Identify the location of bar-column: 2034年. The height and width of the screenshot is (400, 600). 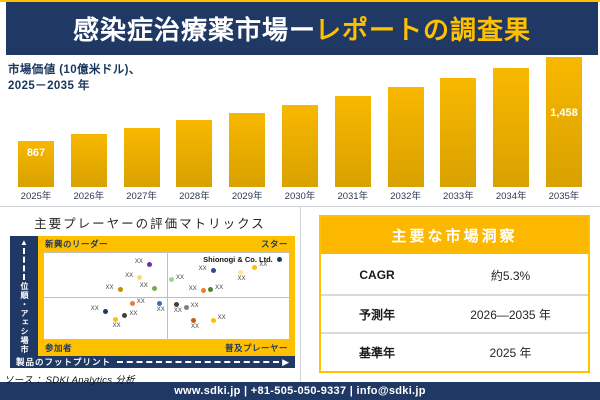
(511, 130).